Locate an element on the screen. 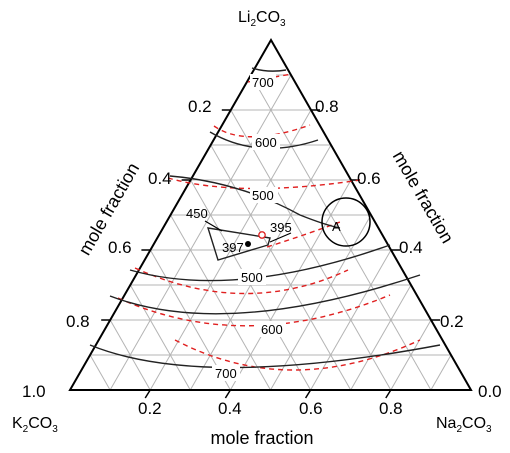 The image size is (510, 453). component-label-top: Li2CO3 is located at coordinates (262, 19).